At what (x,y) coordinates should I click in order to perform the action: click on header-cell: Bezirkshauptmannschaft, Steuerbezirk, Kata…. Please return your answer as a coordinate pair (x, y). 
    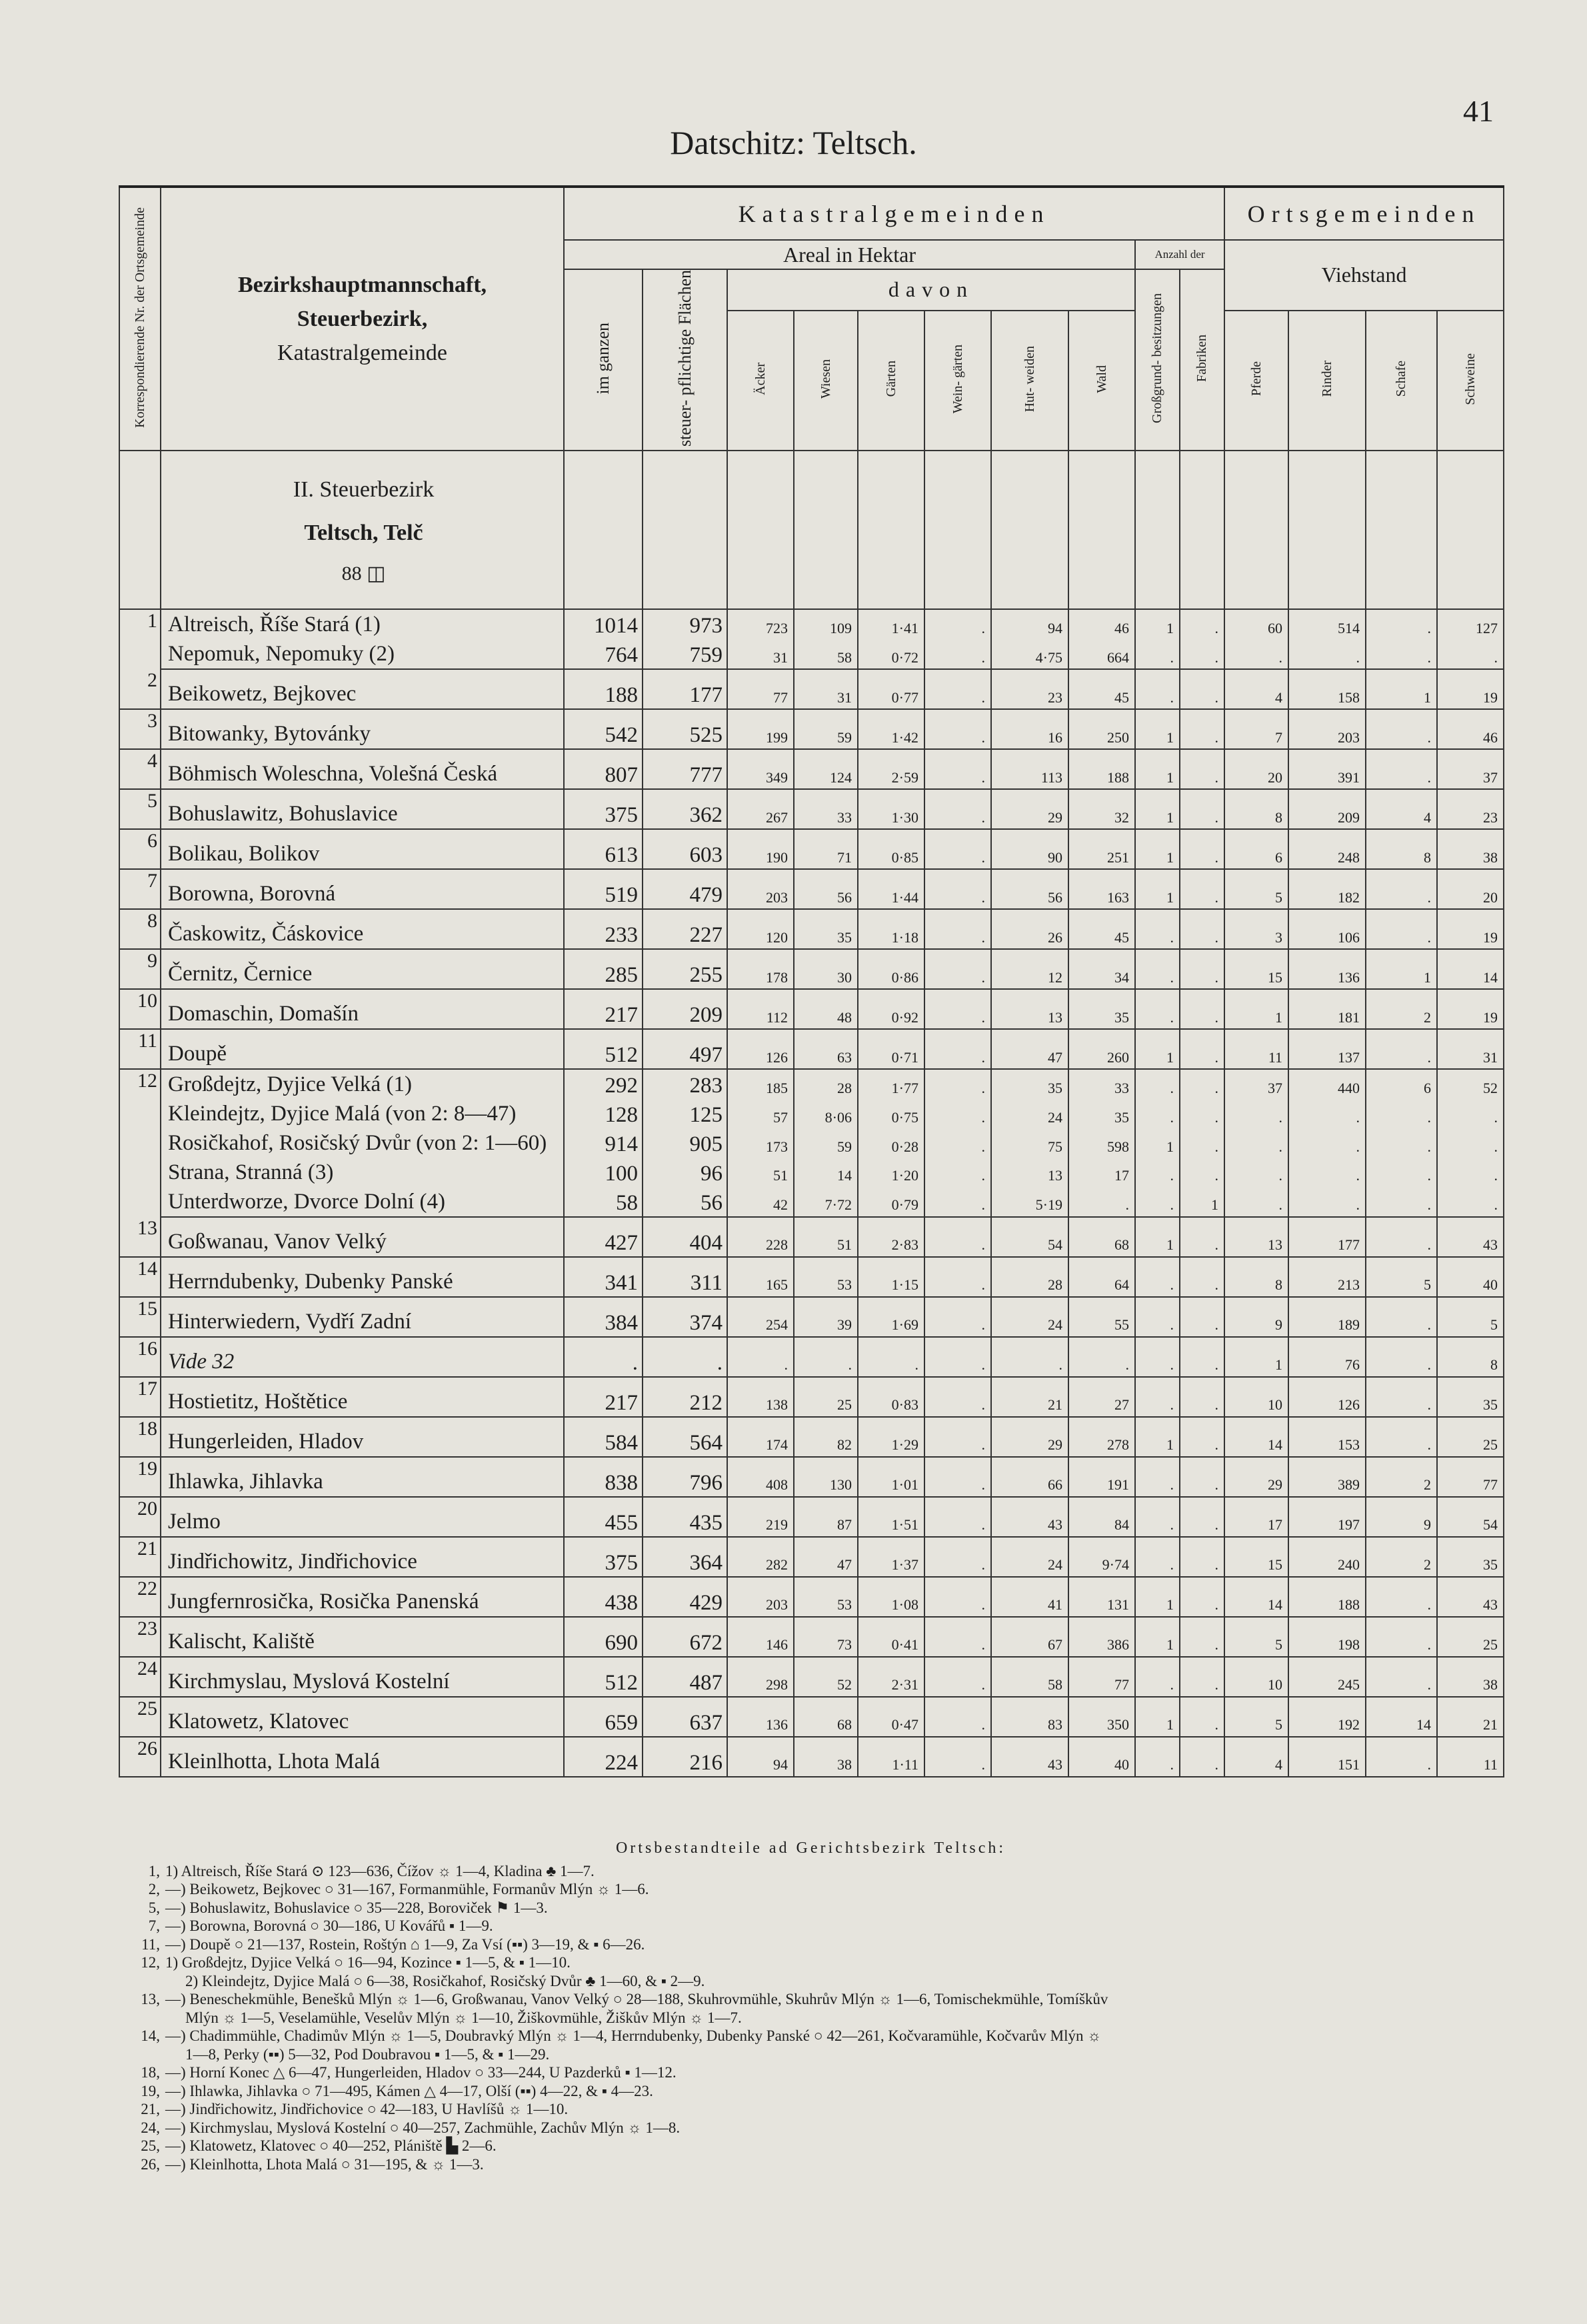
    Looking at the image, I should click on (362, 318).